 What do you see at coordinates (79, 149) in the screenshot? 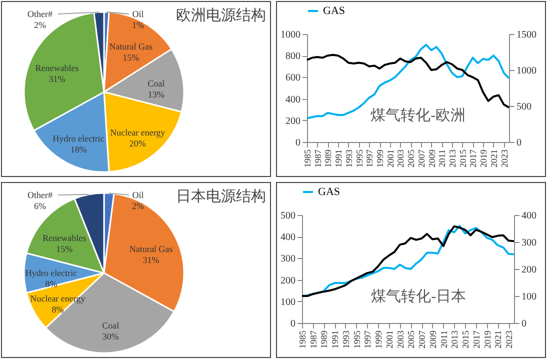
I see `data-label: 18%` at bounding box center [79, 149].